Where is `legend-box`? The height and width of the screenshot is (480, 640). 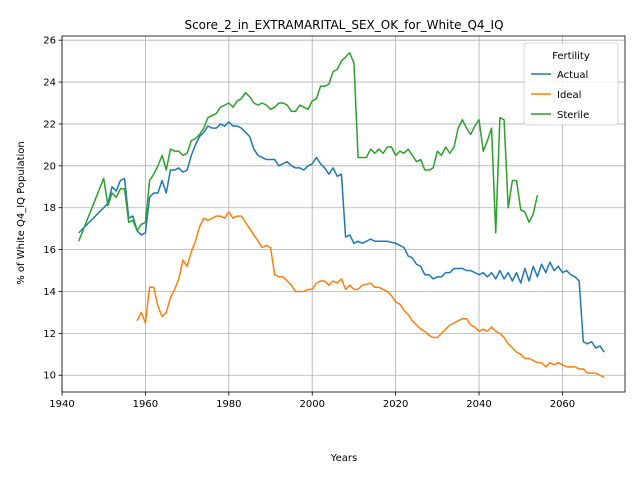
legend-box is located at coordinates (571, 84).